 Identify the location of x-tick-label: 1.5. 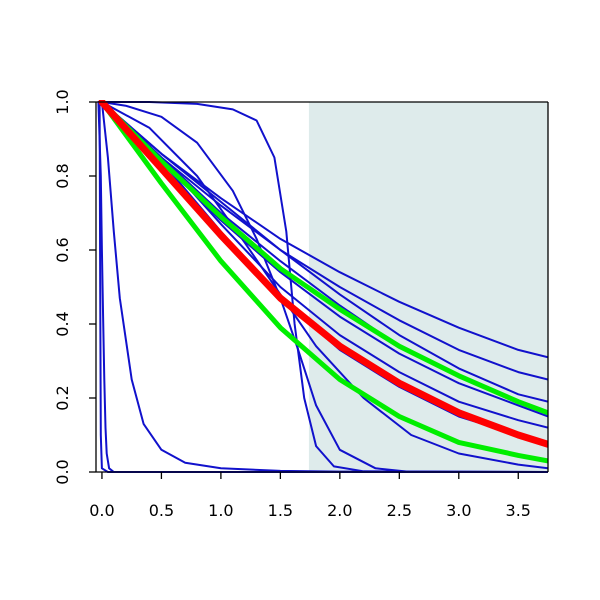
(280, 510).